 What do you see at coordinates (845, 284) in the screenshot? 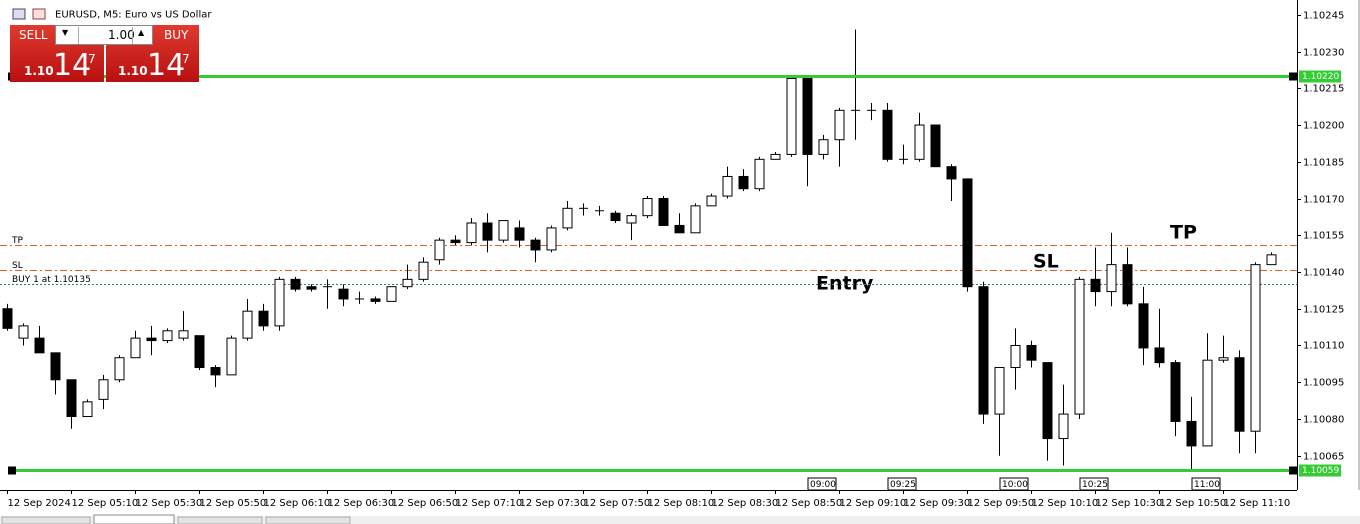
I see `annotation: Entry` at bounding box center [845, 284].